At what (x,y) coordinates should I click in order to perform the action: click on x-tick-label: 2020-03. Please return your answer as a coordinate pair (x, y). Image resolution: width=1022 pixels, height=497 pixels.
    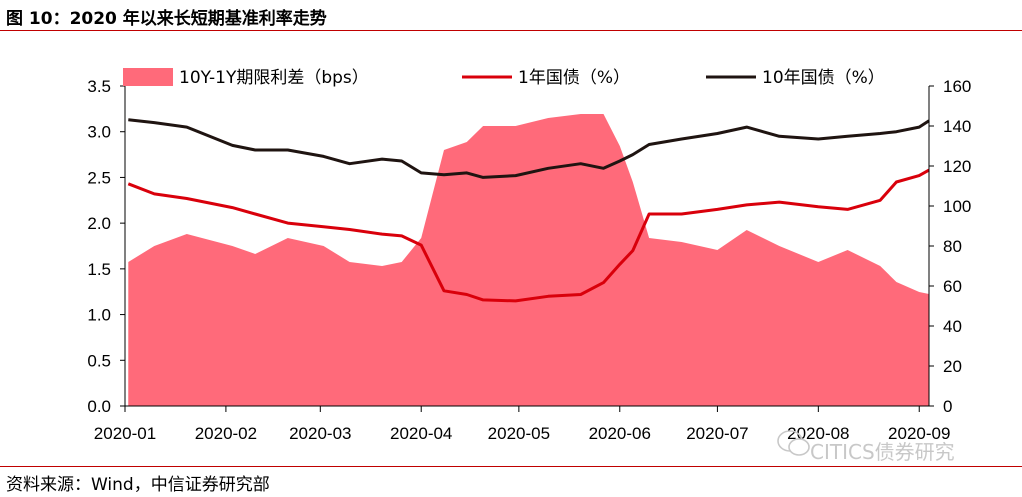
    Looking at the image, I should click on (320, 433).